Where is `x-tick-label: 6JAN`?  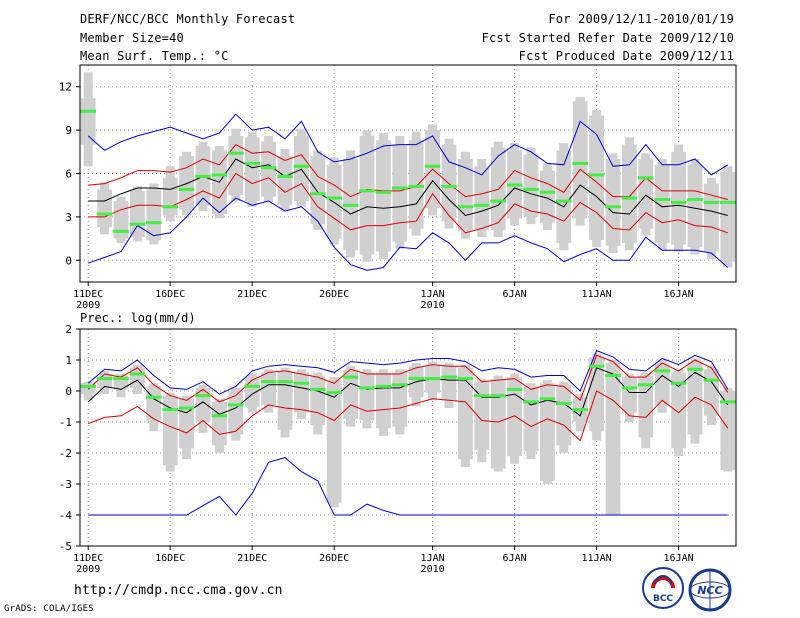
x-tick-label: 6JAN is located at coordinates (515, 294).